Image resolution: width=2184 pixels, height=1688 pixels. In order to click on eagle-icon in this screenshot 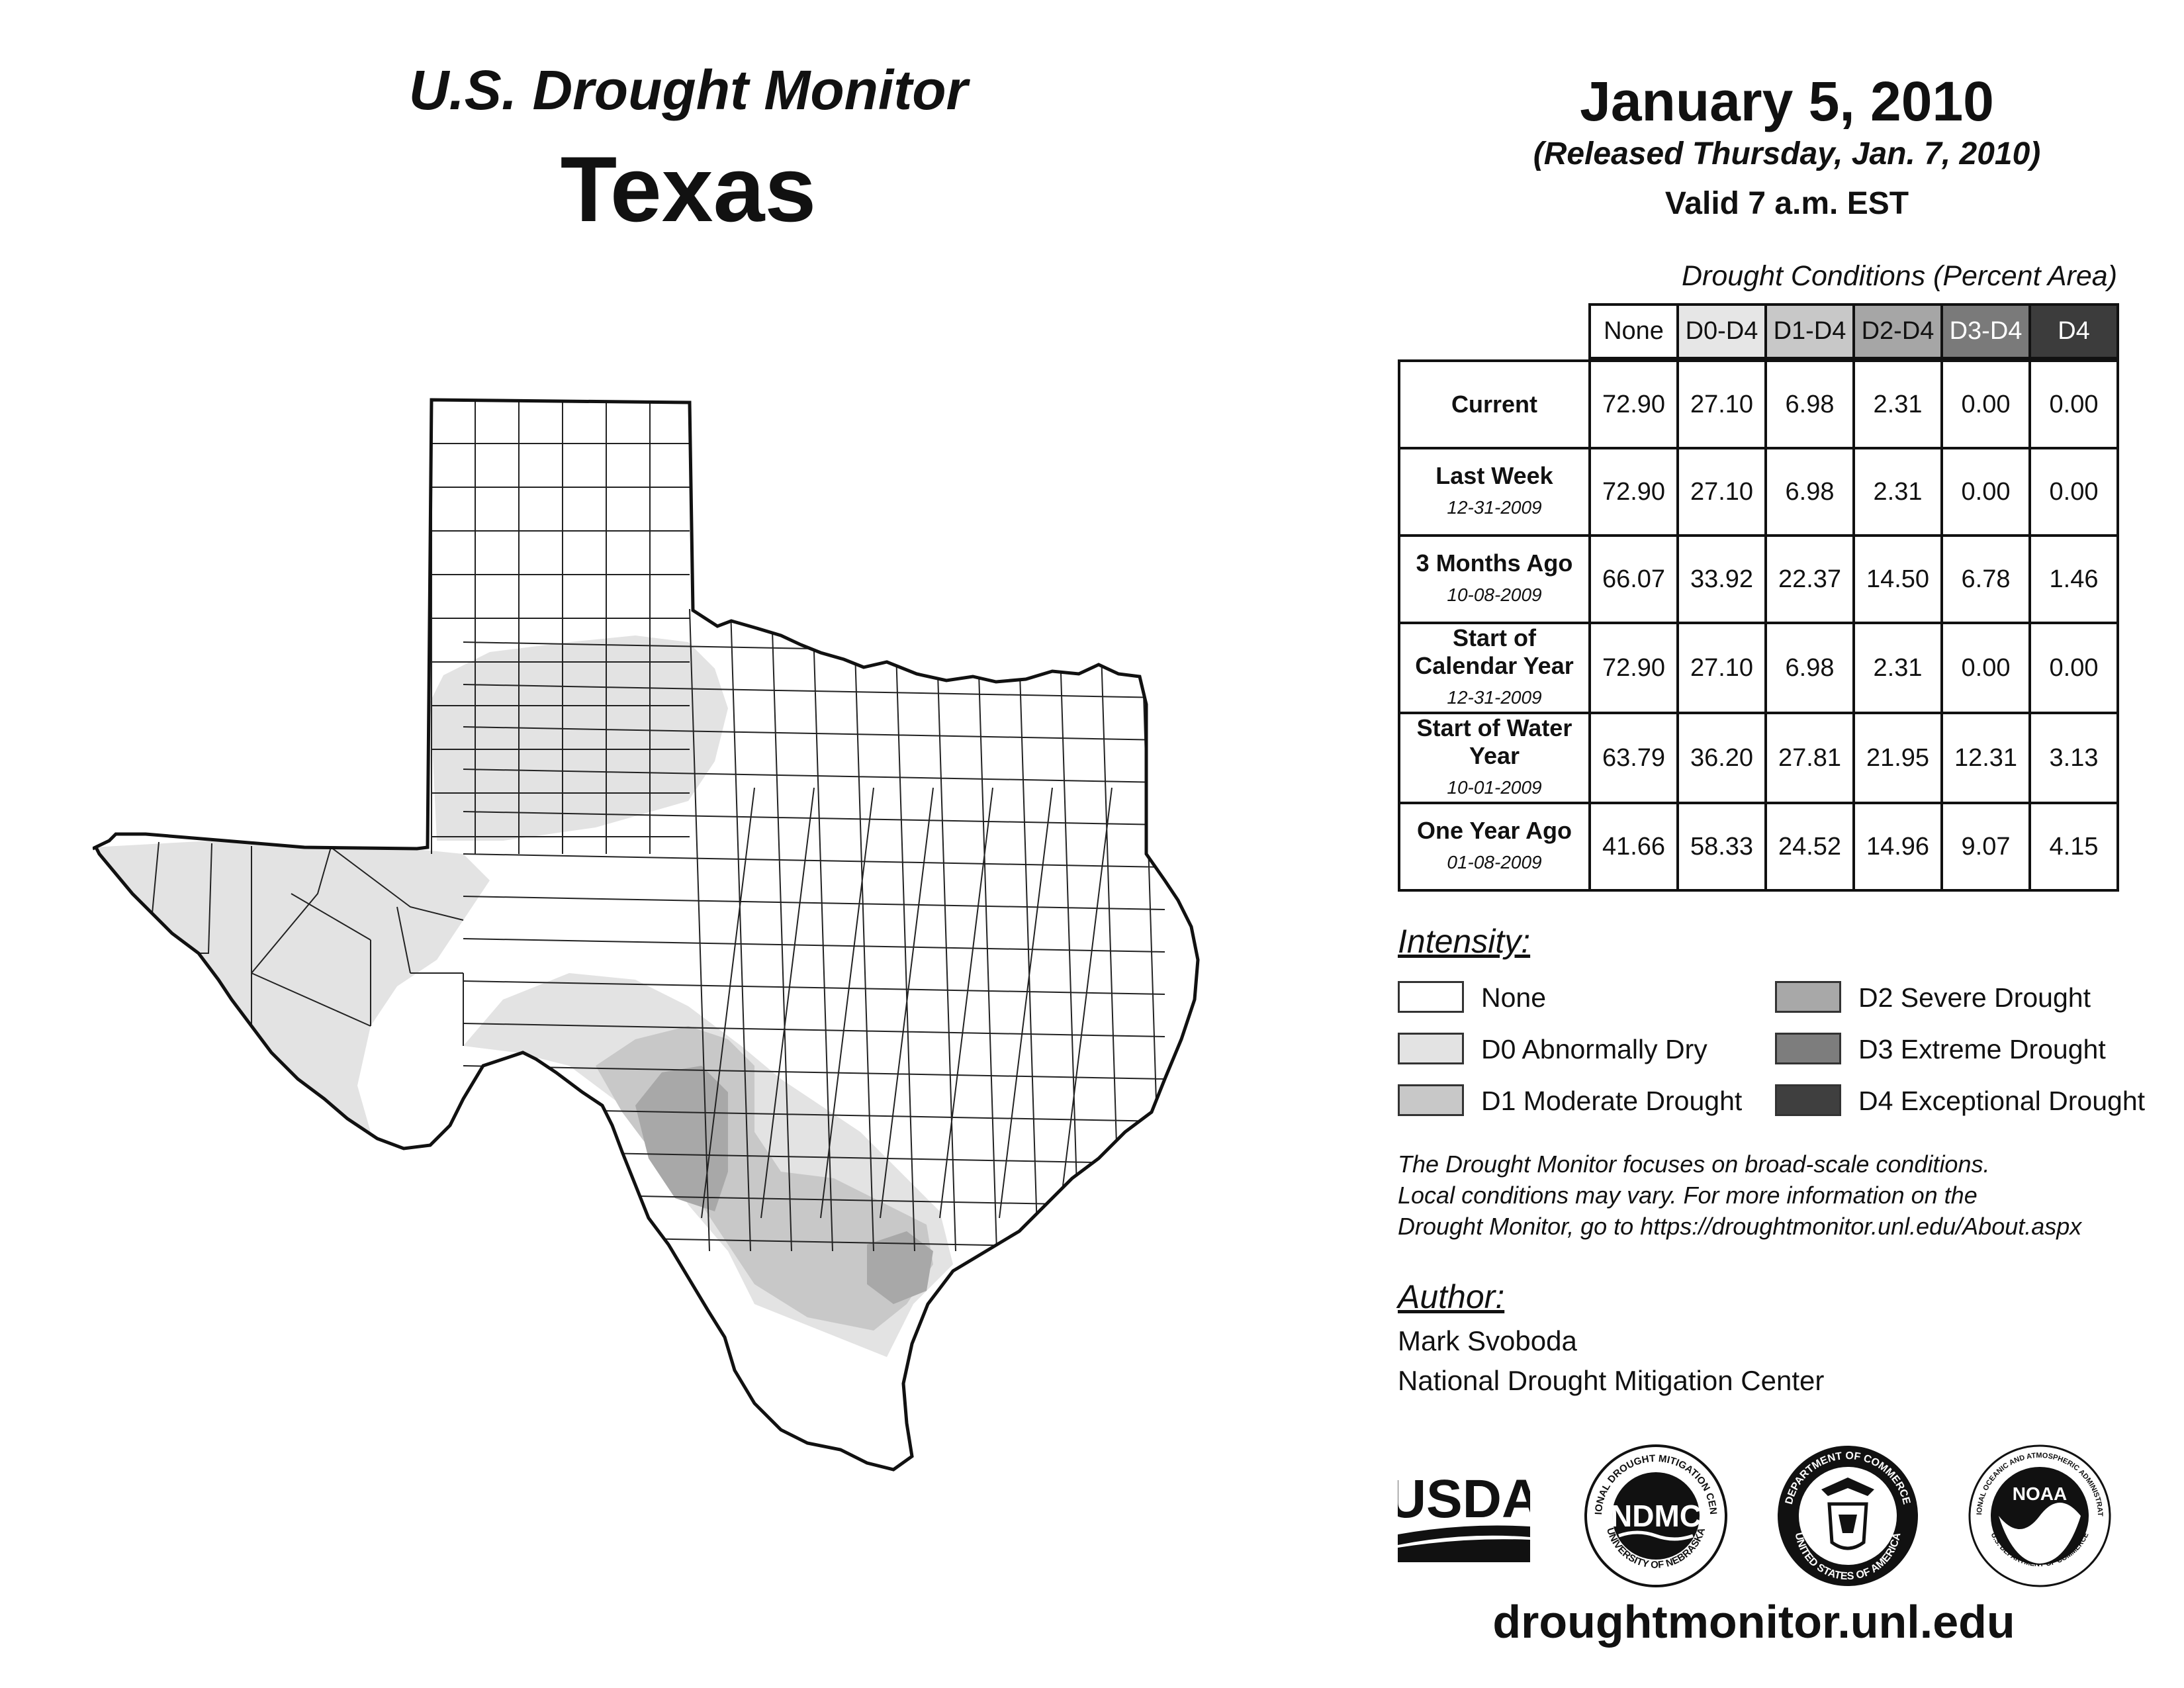, I will do `click(1848, 1486)`.